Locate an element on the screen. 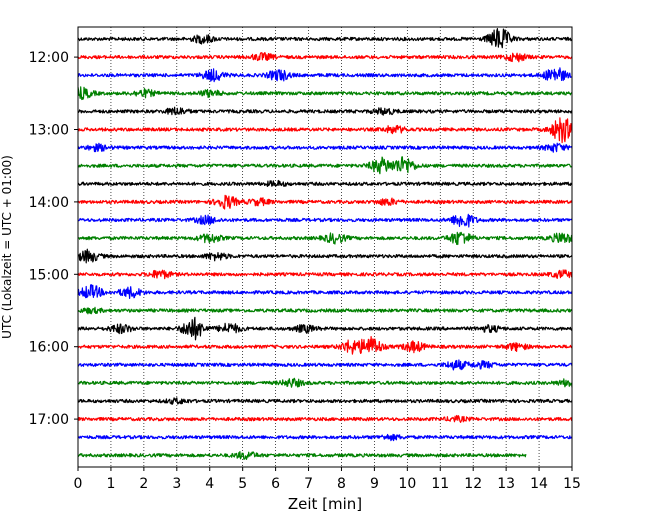 The image size is (650, 520). x-tick-label-3: 3 is located at coordinates (176, 484).